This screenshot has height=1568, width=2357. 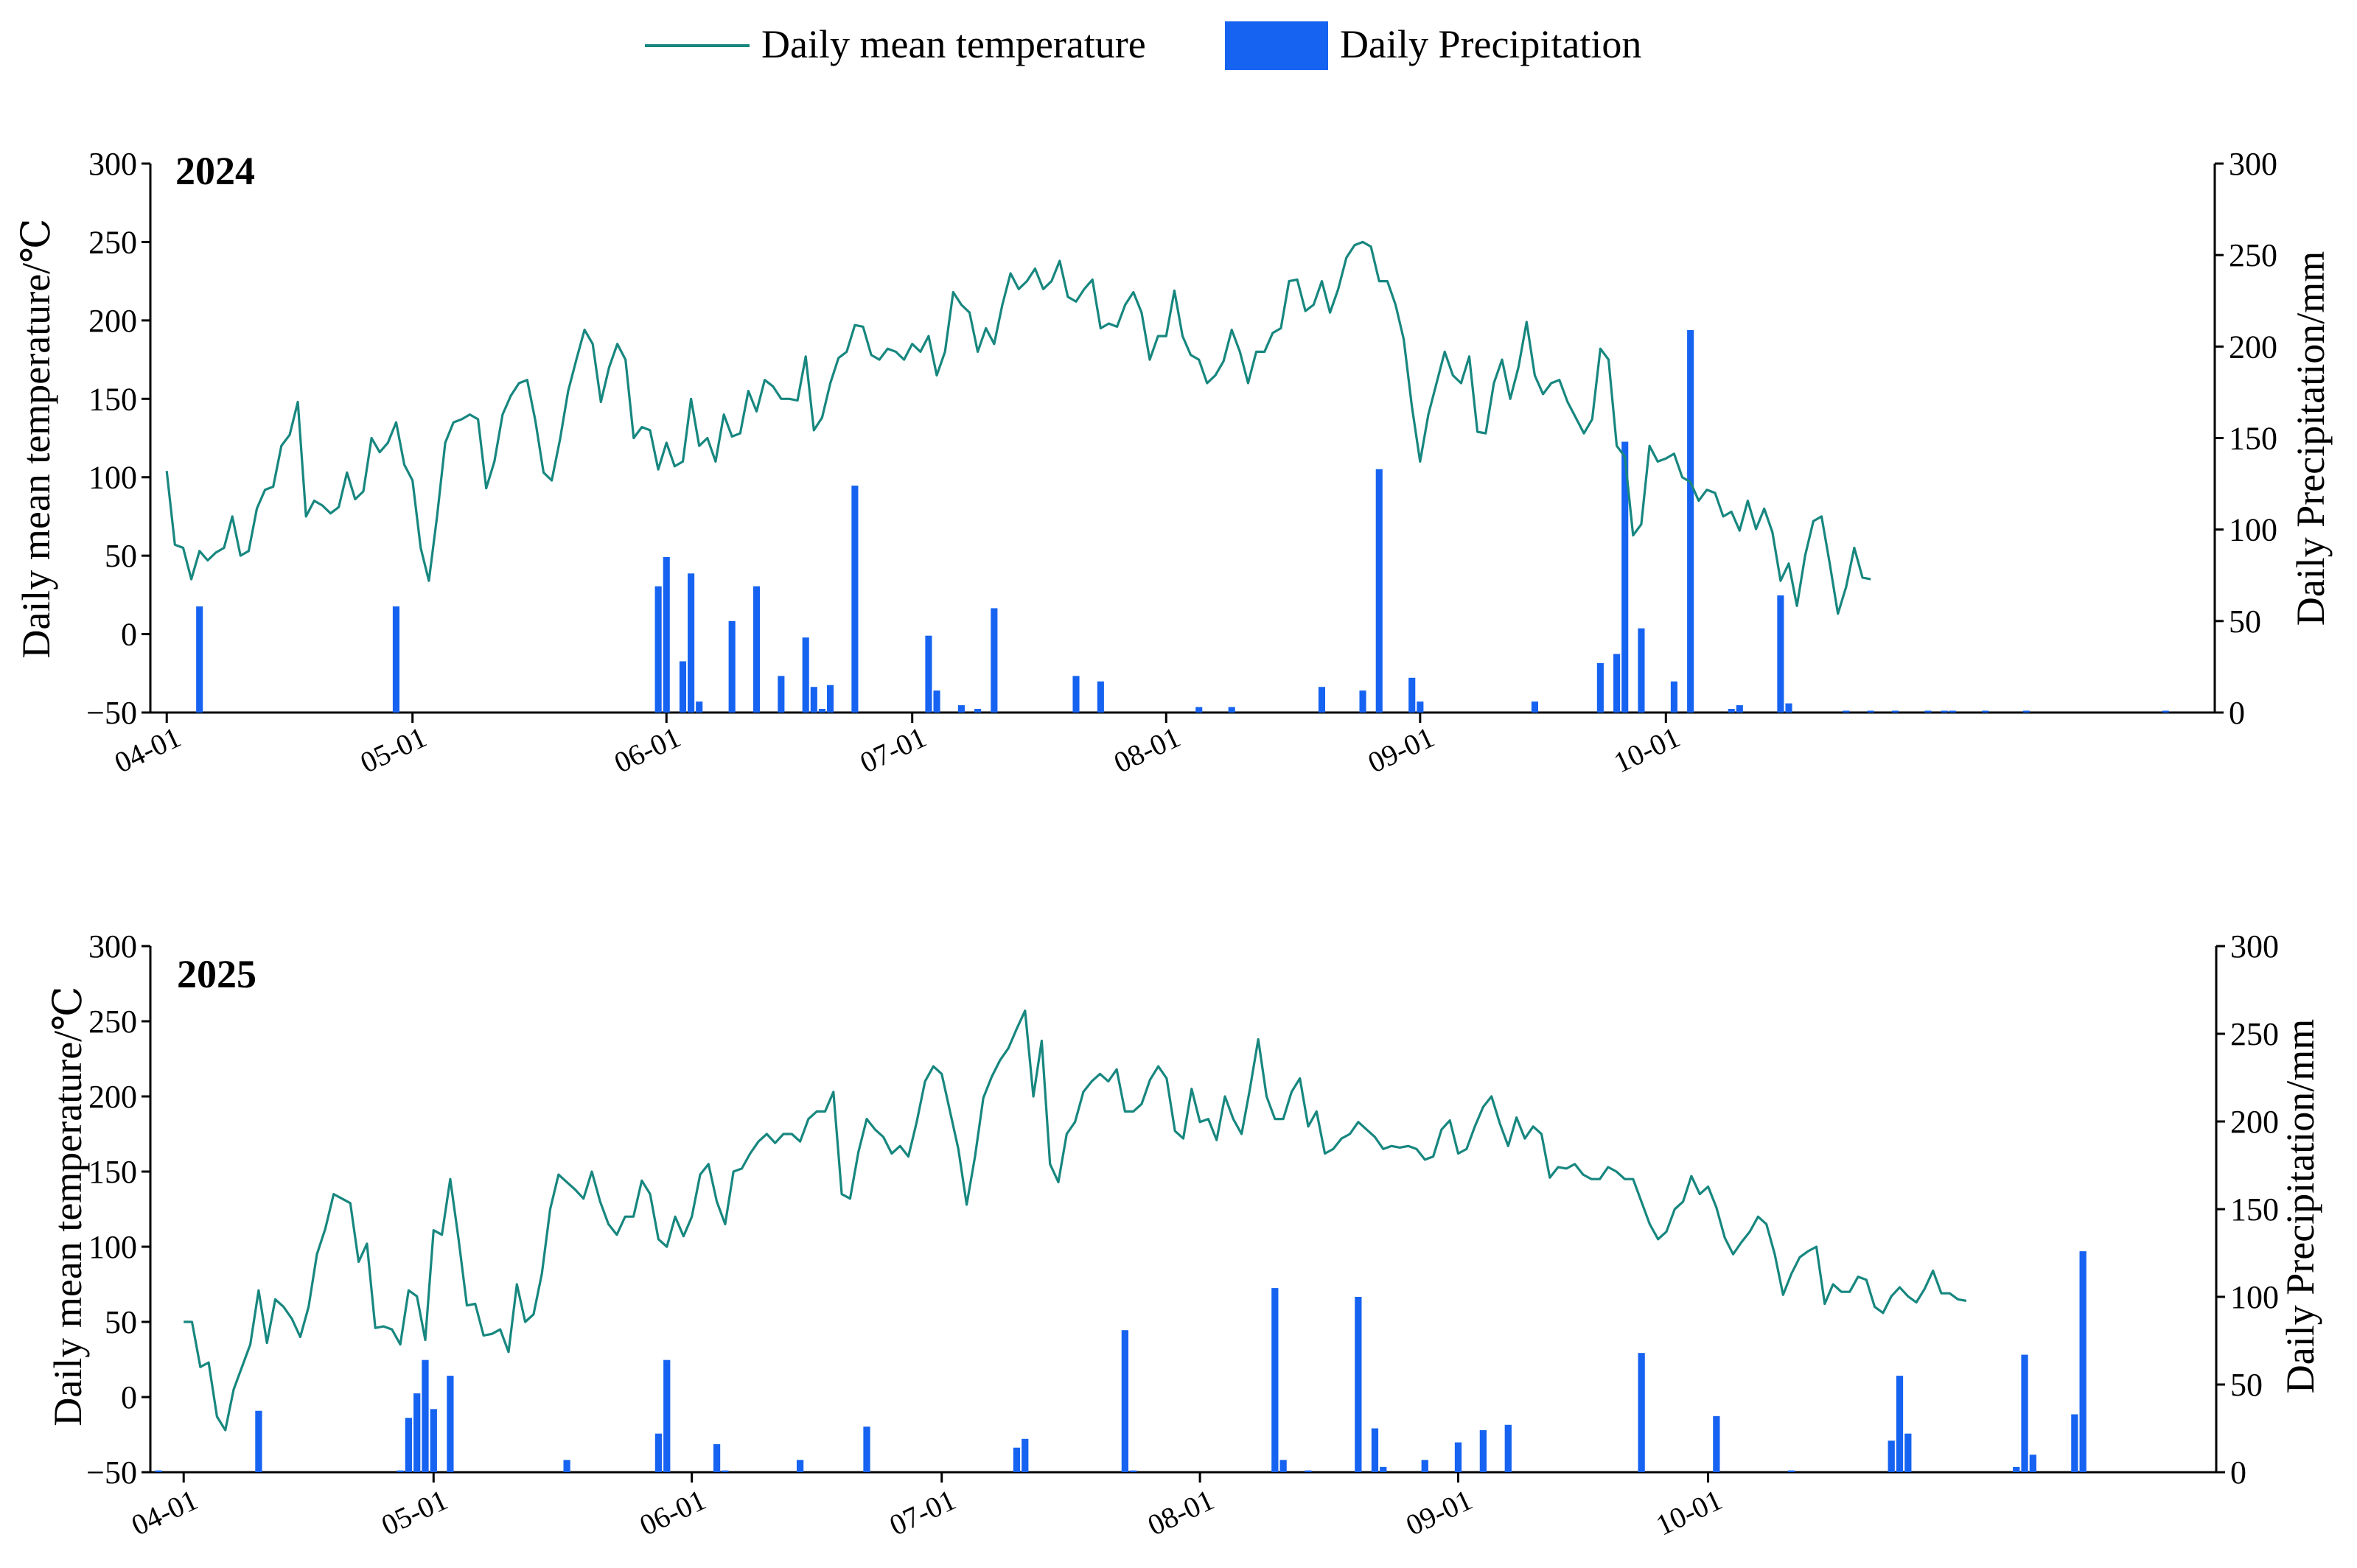 I want to click on panel-label: 2025, so click(x=216, y=974).